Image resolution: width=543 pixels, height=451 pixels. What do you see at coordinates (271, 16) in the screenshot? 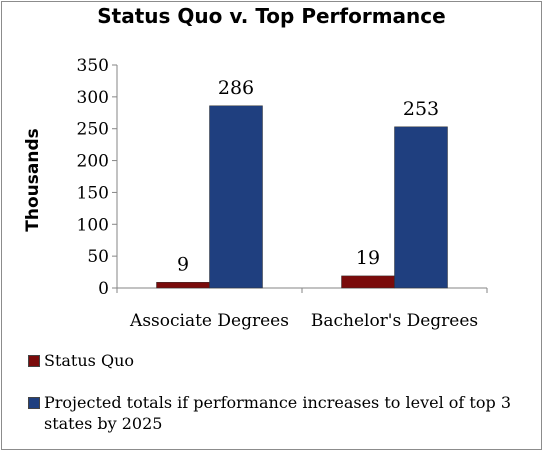
I see `chart-title: Status Quo v. Top Performance` at bounding box center [271, 16].